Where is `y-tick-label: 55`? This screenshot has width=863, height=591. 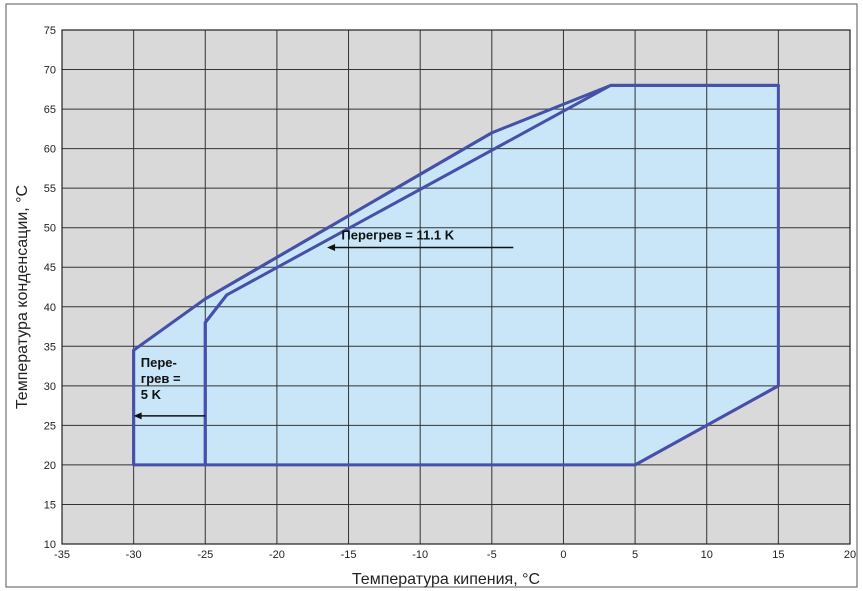
y-tick-label: 55 is located at coordinates (50, 189).